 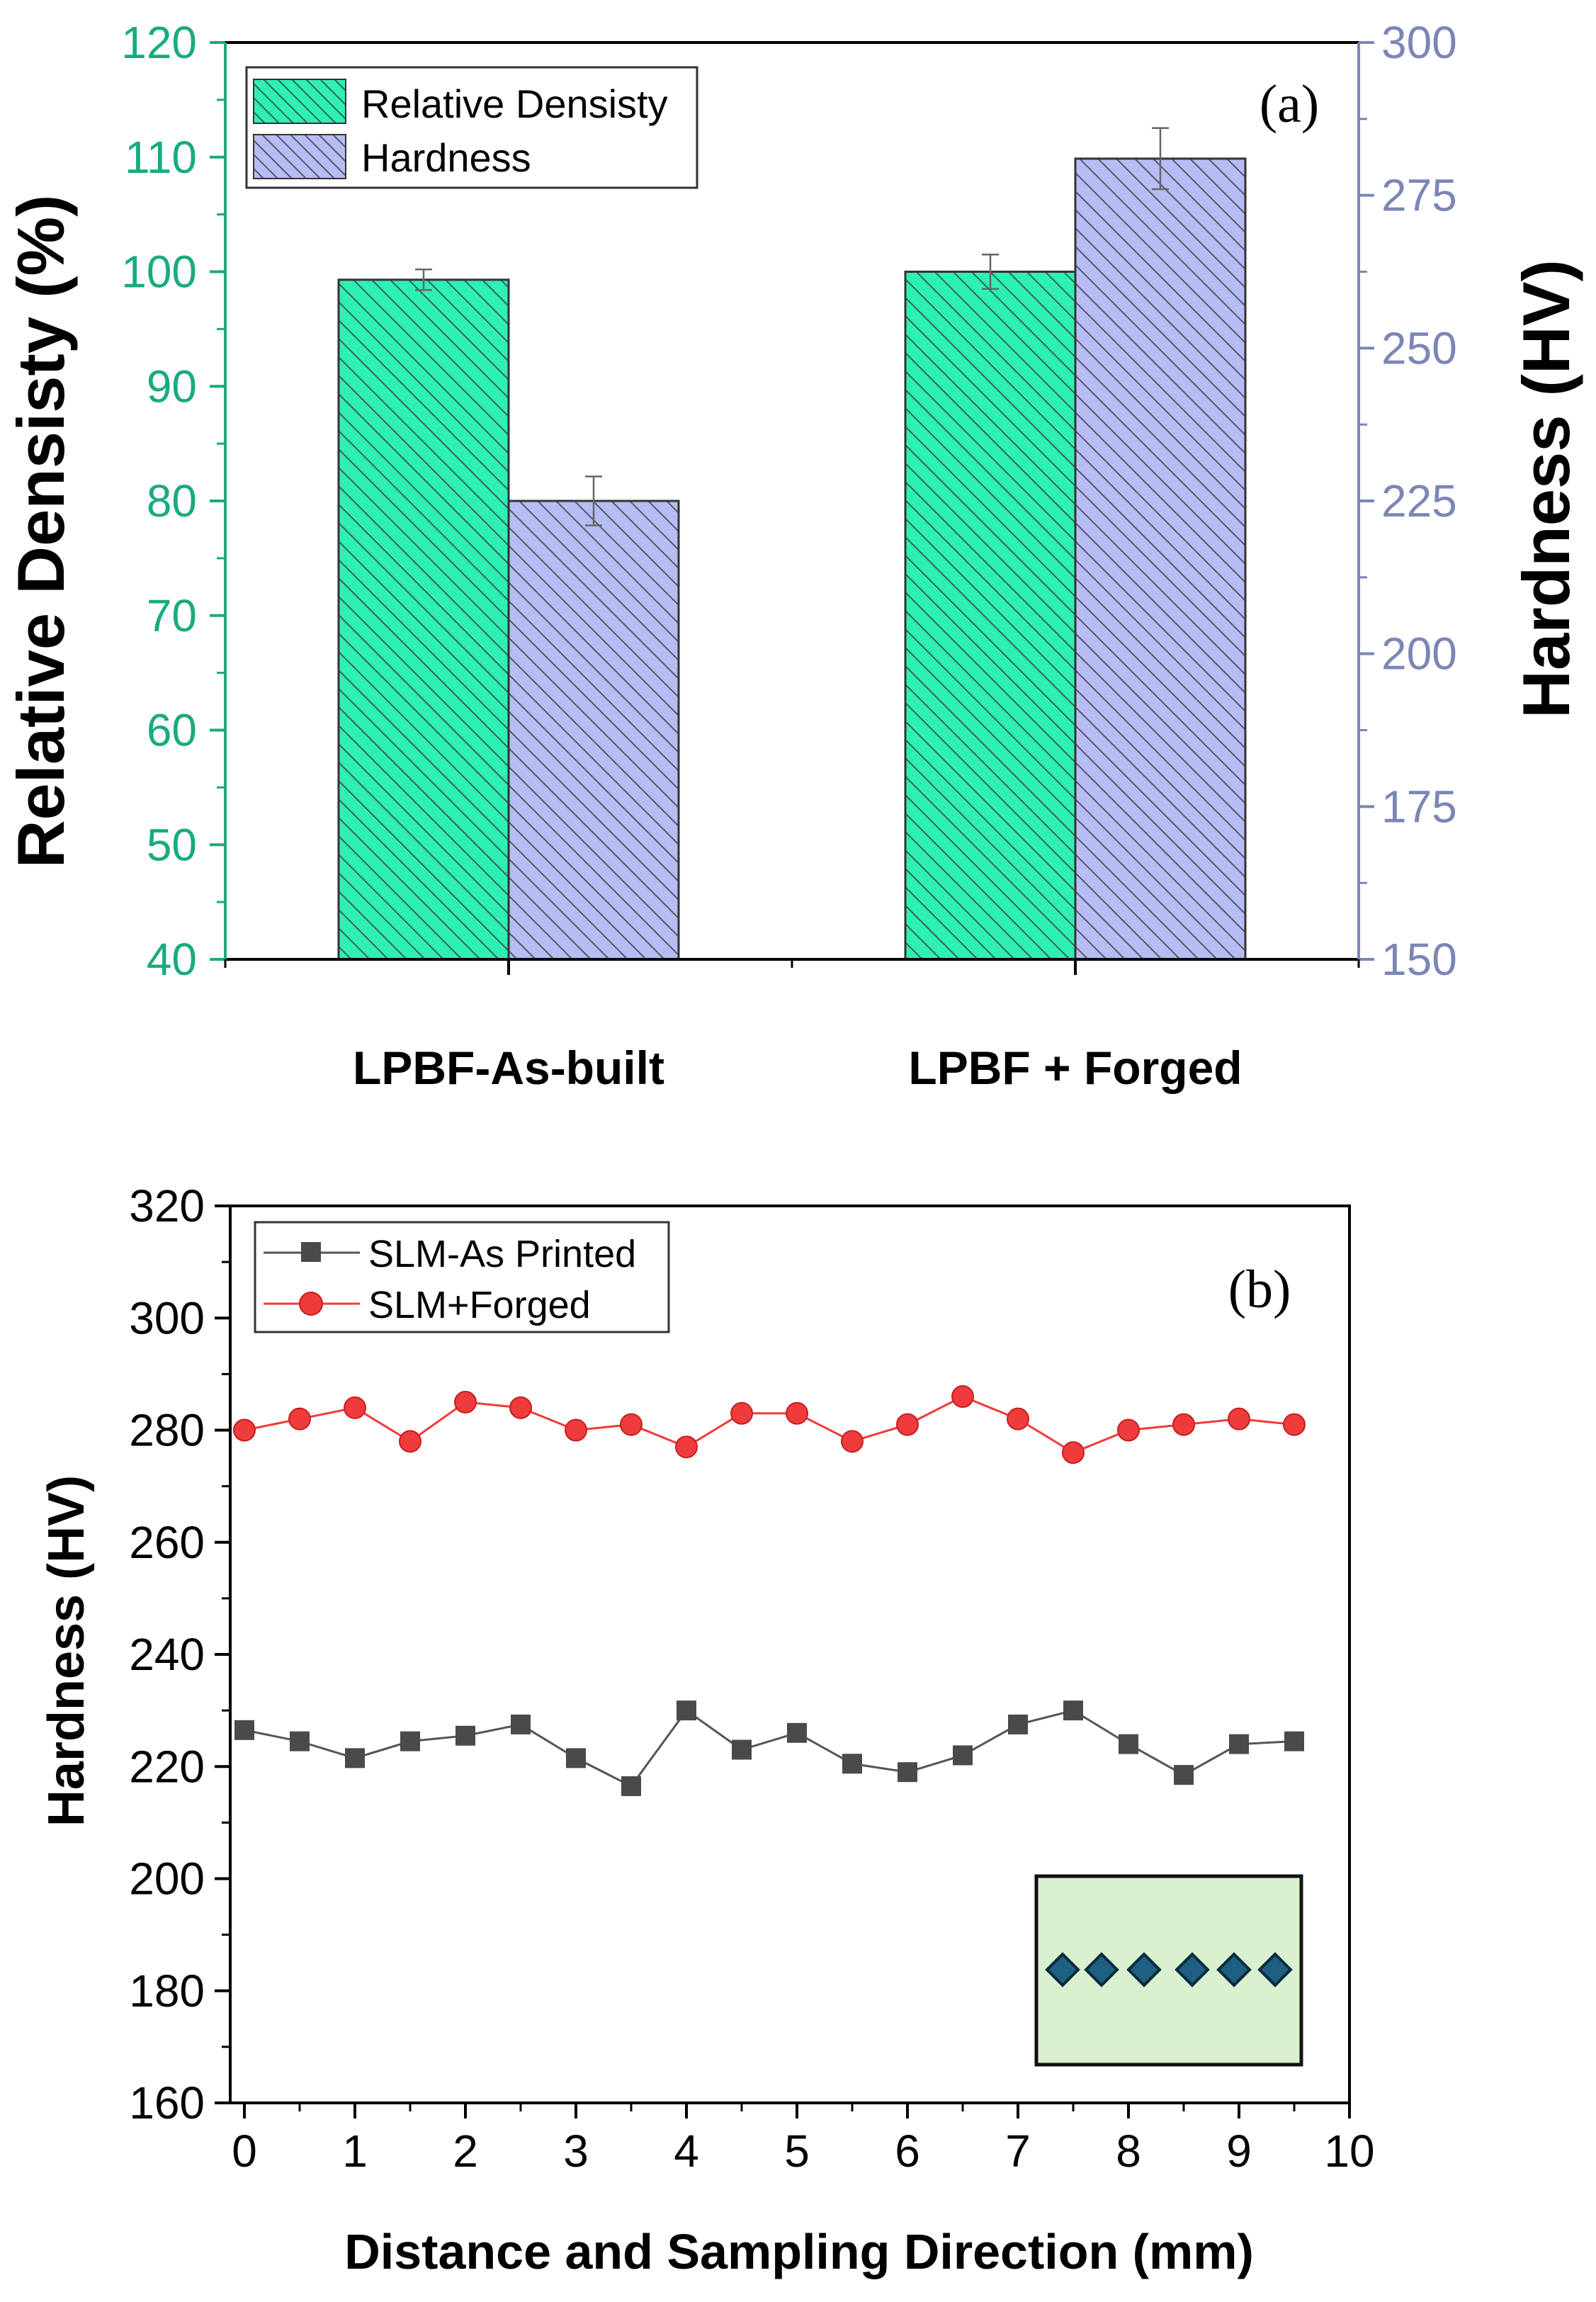 I want to click on panel-a-right-axis-title: Hardness (HV), so click(x=1546, y=489).